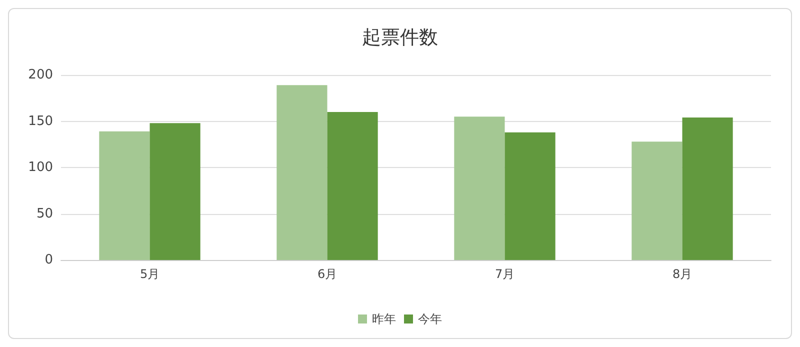 This screenshot has height=347, width=800. Describe the element at coordinates (400, 37) in the screenshot. I see `chart-title: 起票件数` at that location.